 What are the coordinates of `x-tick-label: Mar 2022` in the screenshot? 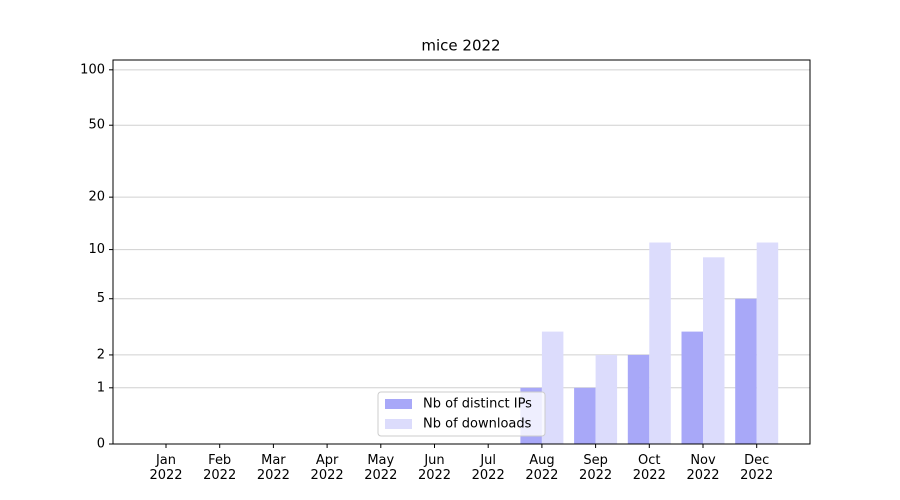 It's located at (273, 468).